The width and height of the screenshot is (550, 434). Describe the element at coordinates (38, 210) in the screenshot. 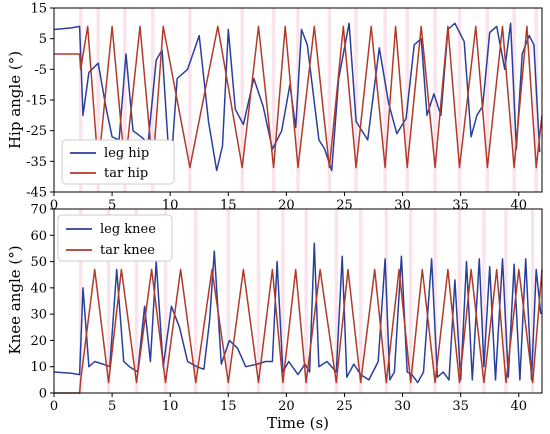

I see `y-tick-label: 70` at that location.